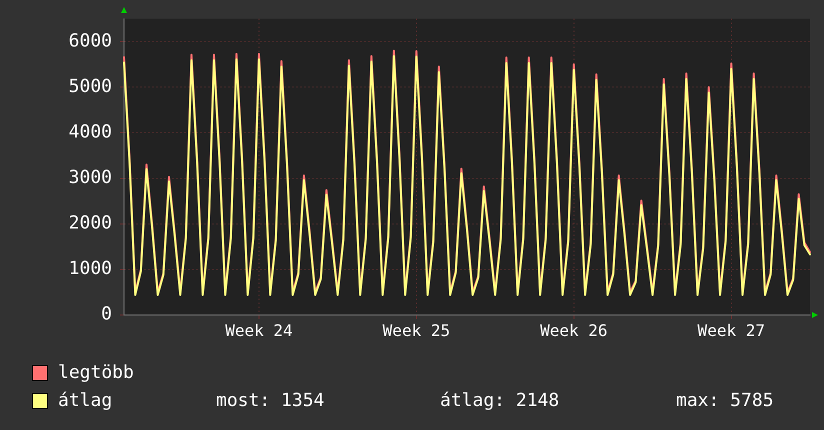  What do you see at coordinates (731, 330) in the screenshot?
I see `x-tick-label: Week 27` at bounding box center [731, 330].